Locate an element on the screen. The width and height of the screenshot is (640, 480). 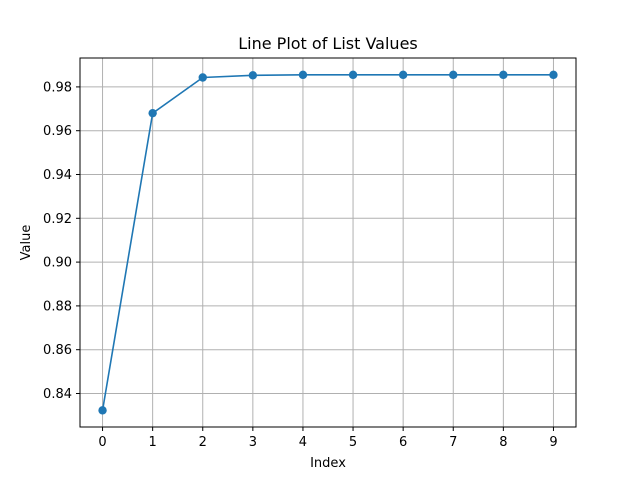
y-tick-label: 0.92 is located at coordinates (57, 219).